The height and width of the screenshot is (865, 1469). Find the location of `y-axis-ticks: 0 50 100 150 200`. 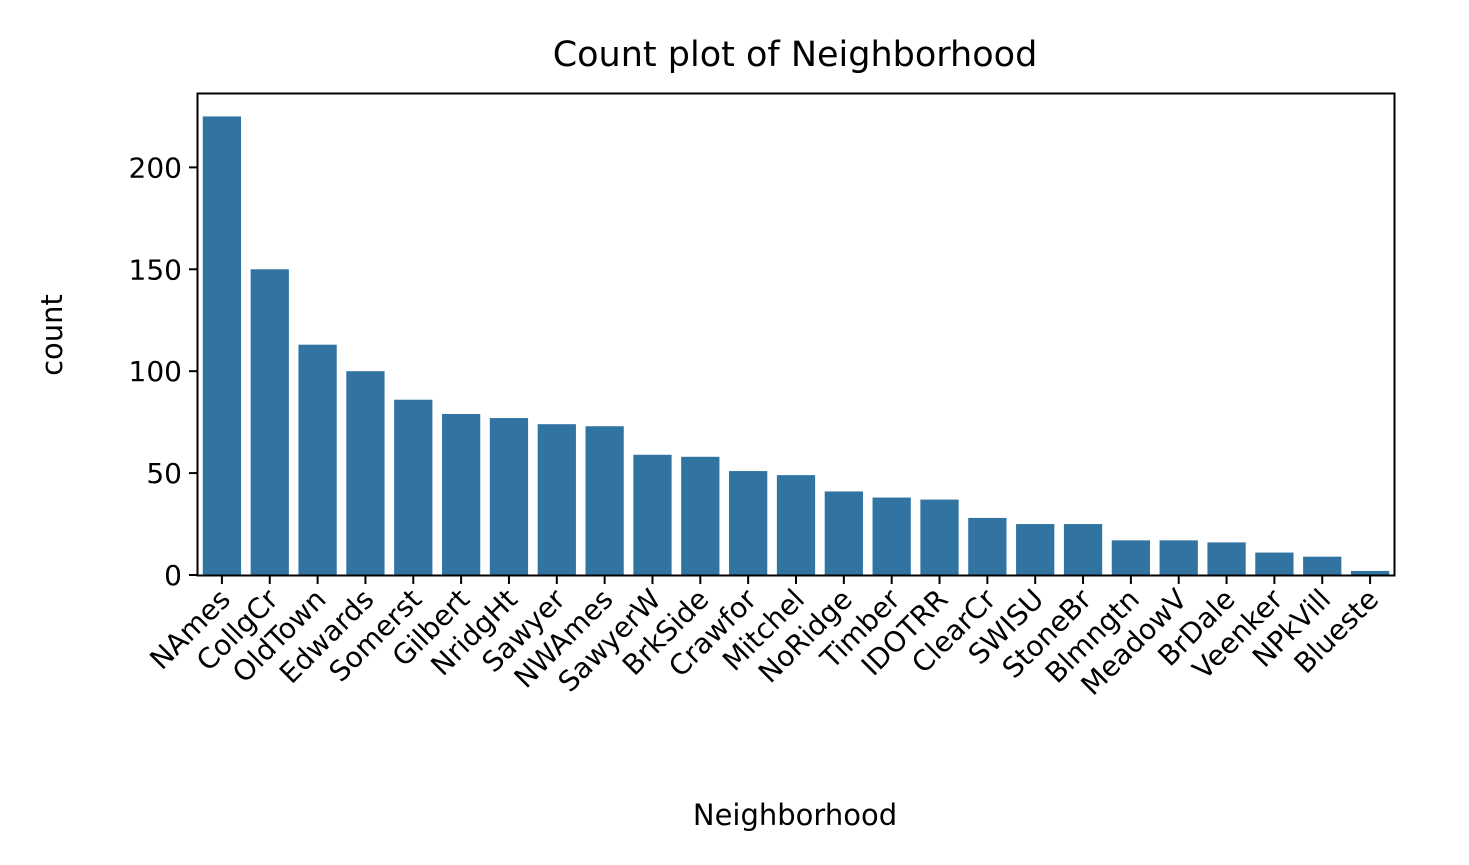

y-axis-ticks: 0 50 100 150 200 is located at coordinates (163, 371).